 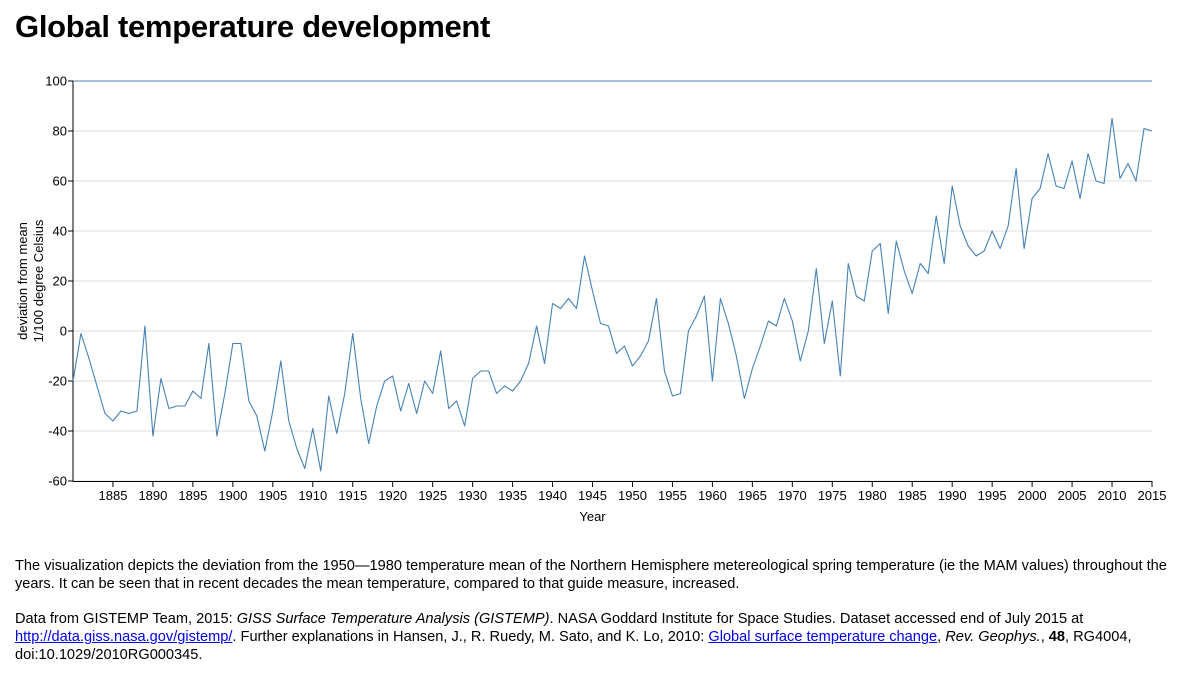 What do you see at coordinates (592, 516) in the screenshot?
I see `x-axis-label: Year` at bounding box center [592, 516].